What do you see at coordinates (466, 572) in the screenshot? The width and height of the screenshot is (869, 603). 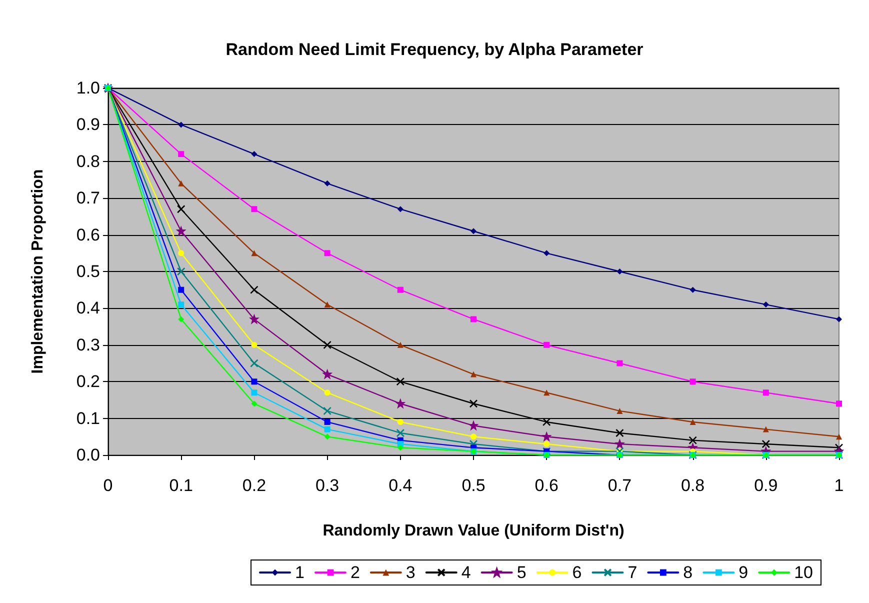 I see `legend-label: 4` at bounding box center [466, 572].